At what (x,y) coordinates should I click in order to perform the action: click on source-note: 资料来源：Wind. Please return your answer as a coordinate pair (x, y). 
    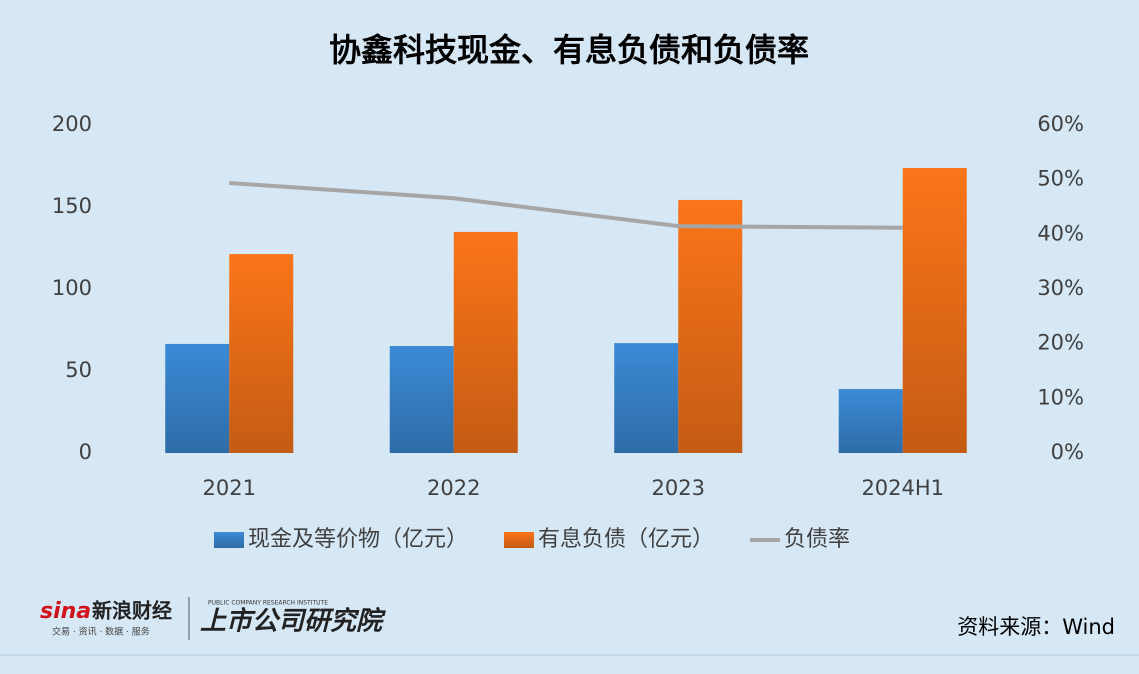
    Looking at the image, I should click on (1036, 627).